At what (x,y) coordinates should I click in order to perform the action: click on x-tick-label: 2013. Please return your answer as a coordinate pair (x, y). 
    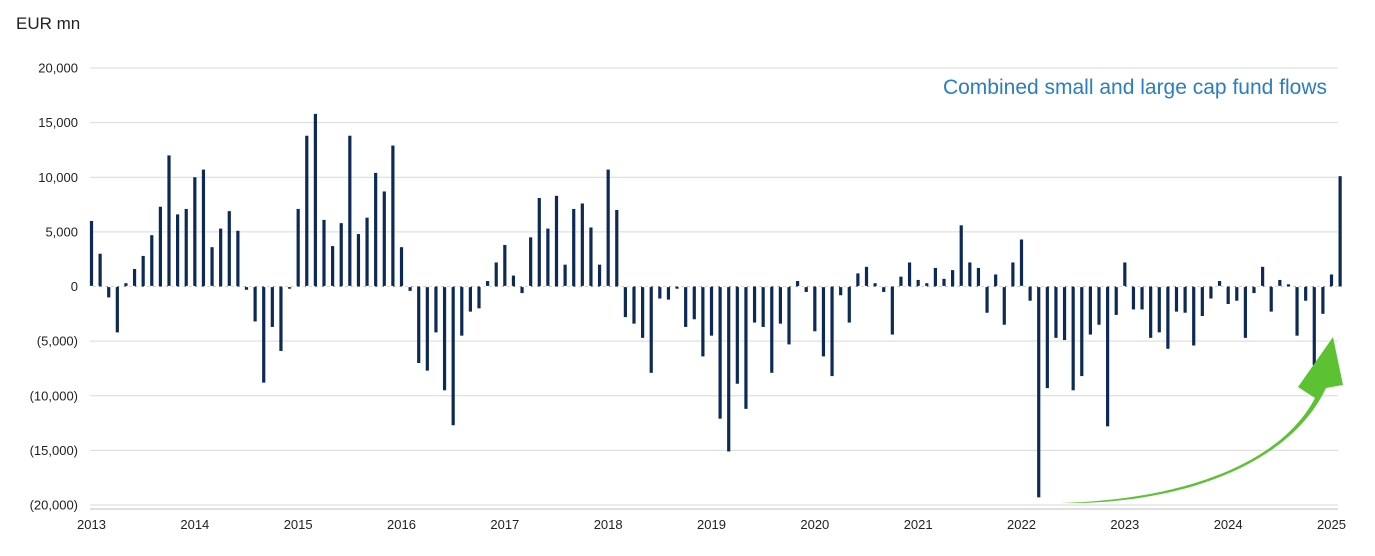
    Looking at the image, I should click on (91, 524).